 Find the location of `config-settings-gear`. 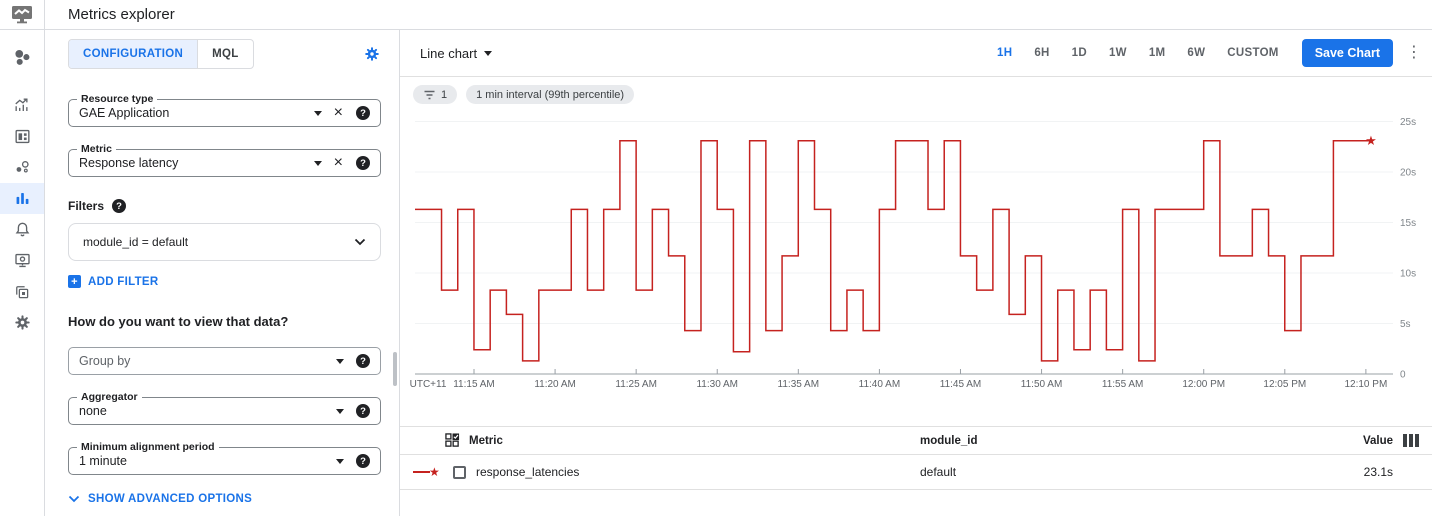

config-settings-gear is located at coordinates (372, 54).